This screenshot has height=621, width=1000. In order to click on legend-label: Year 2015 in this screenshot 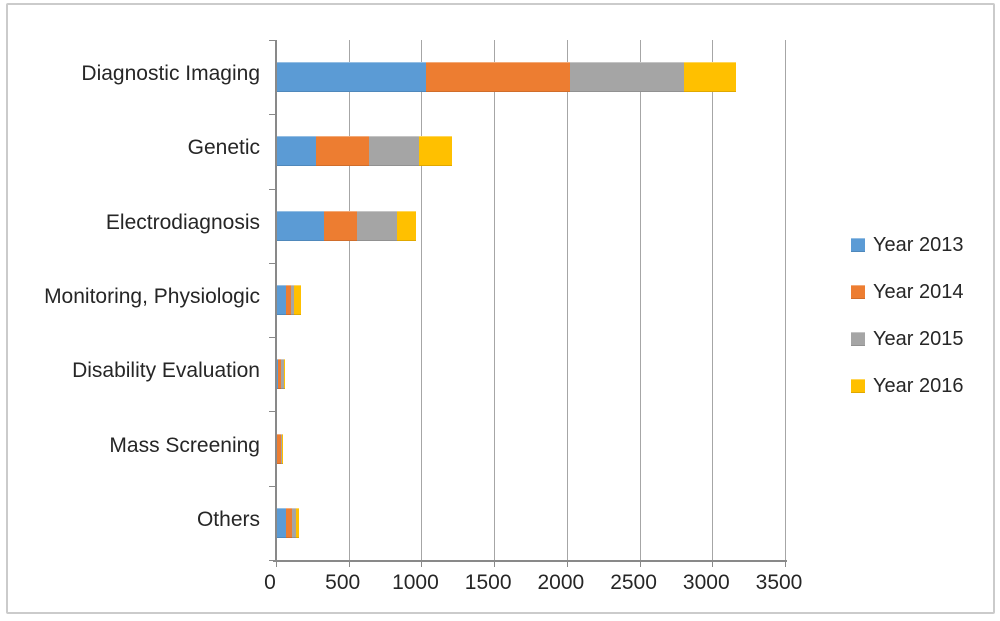, I will do `click(918, 338)`.